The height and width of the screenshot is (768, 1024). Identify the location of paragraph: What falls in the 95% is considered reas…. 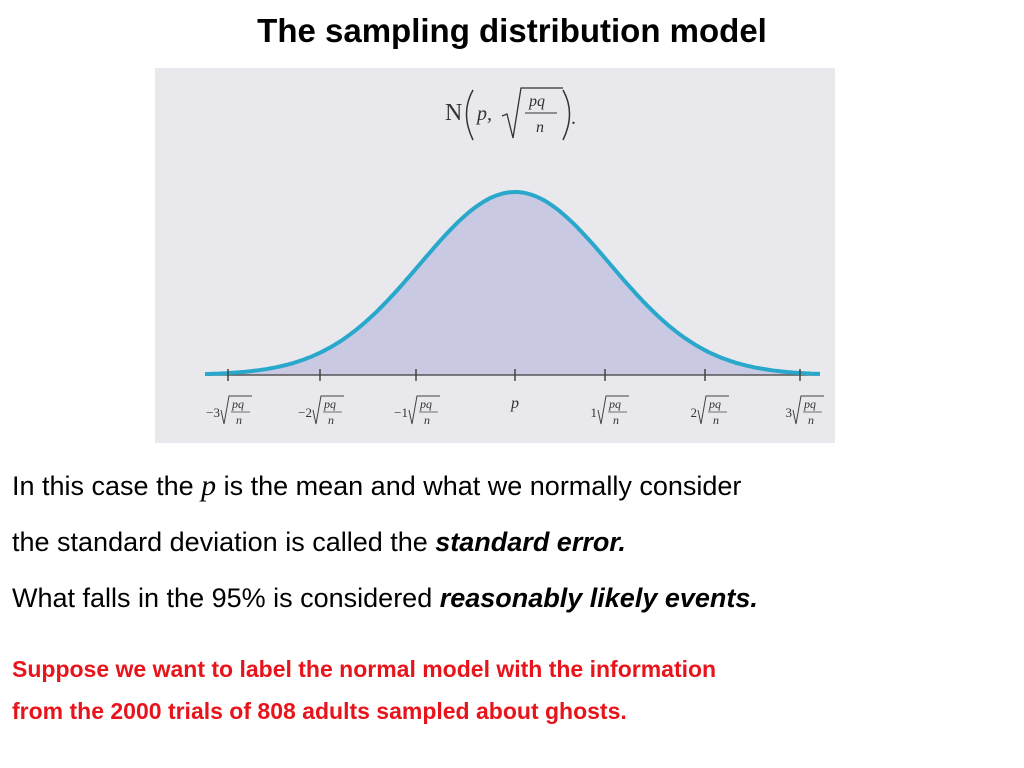
(385, 598).